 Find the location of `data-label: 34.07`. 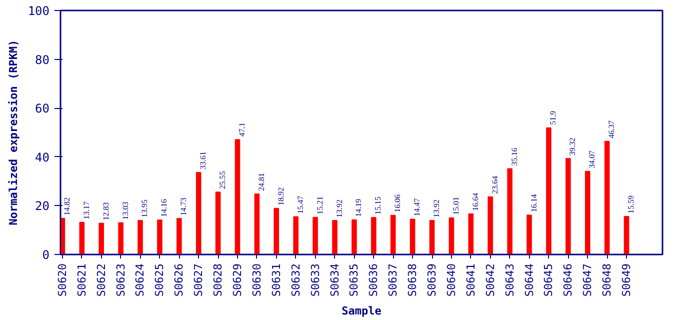

data-label: 34.07 is located at coordinates (592, 159).